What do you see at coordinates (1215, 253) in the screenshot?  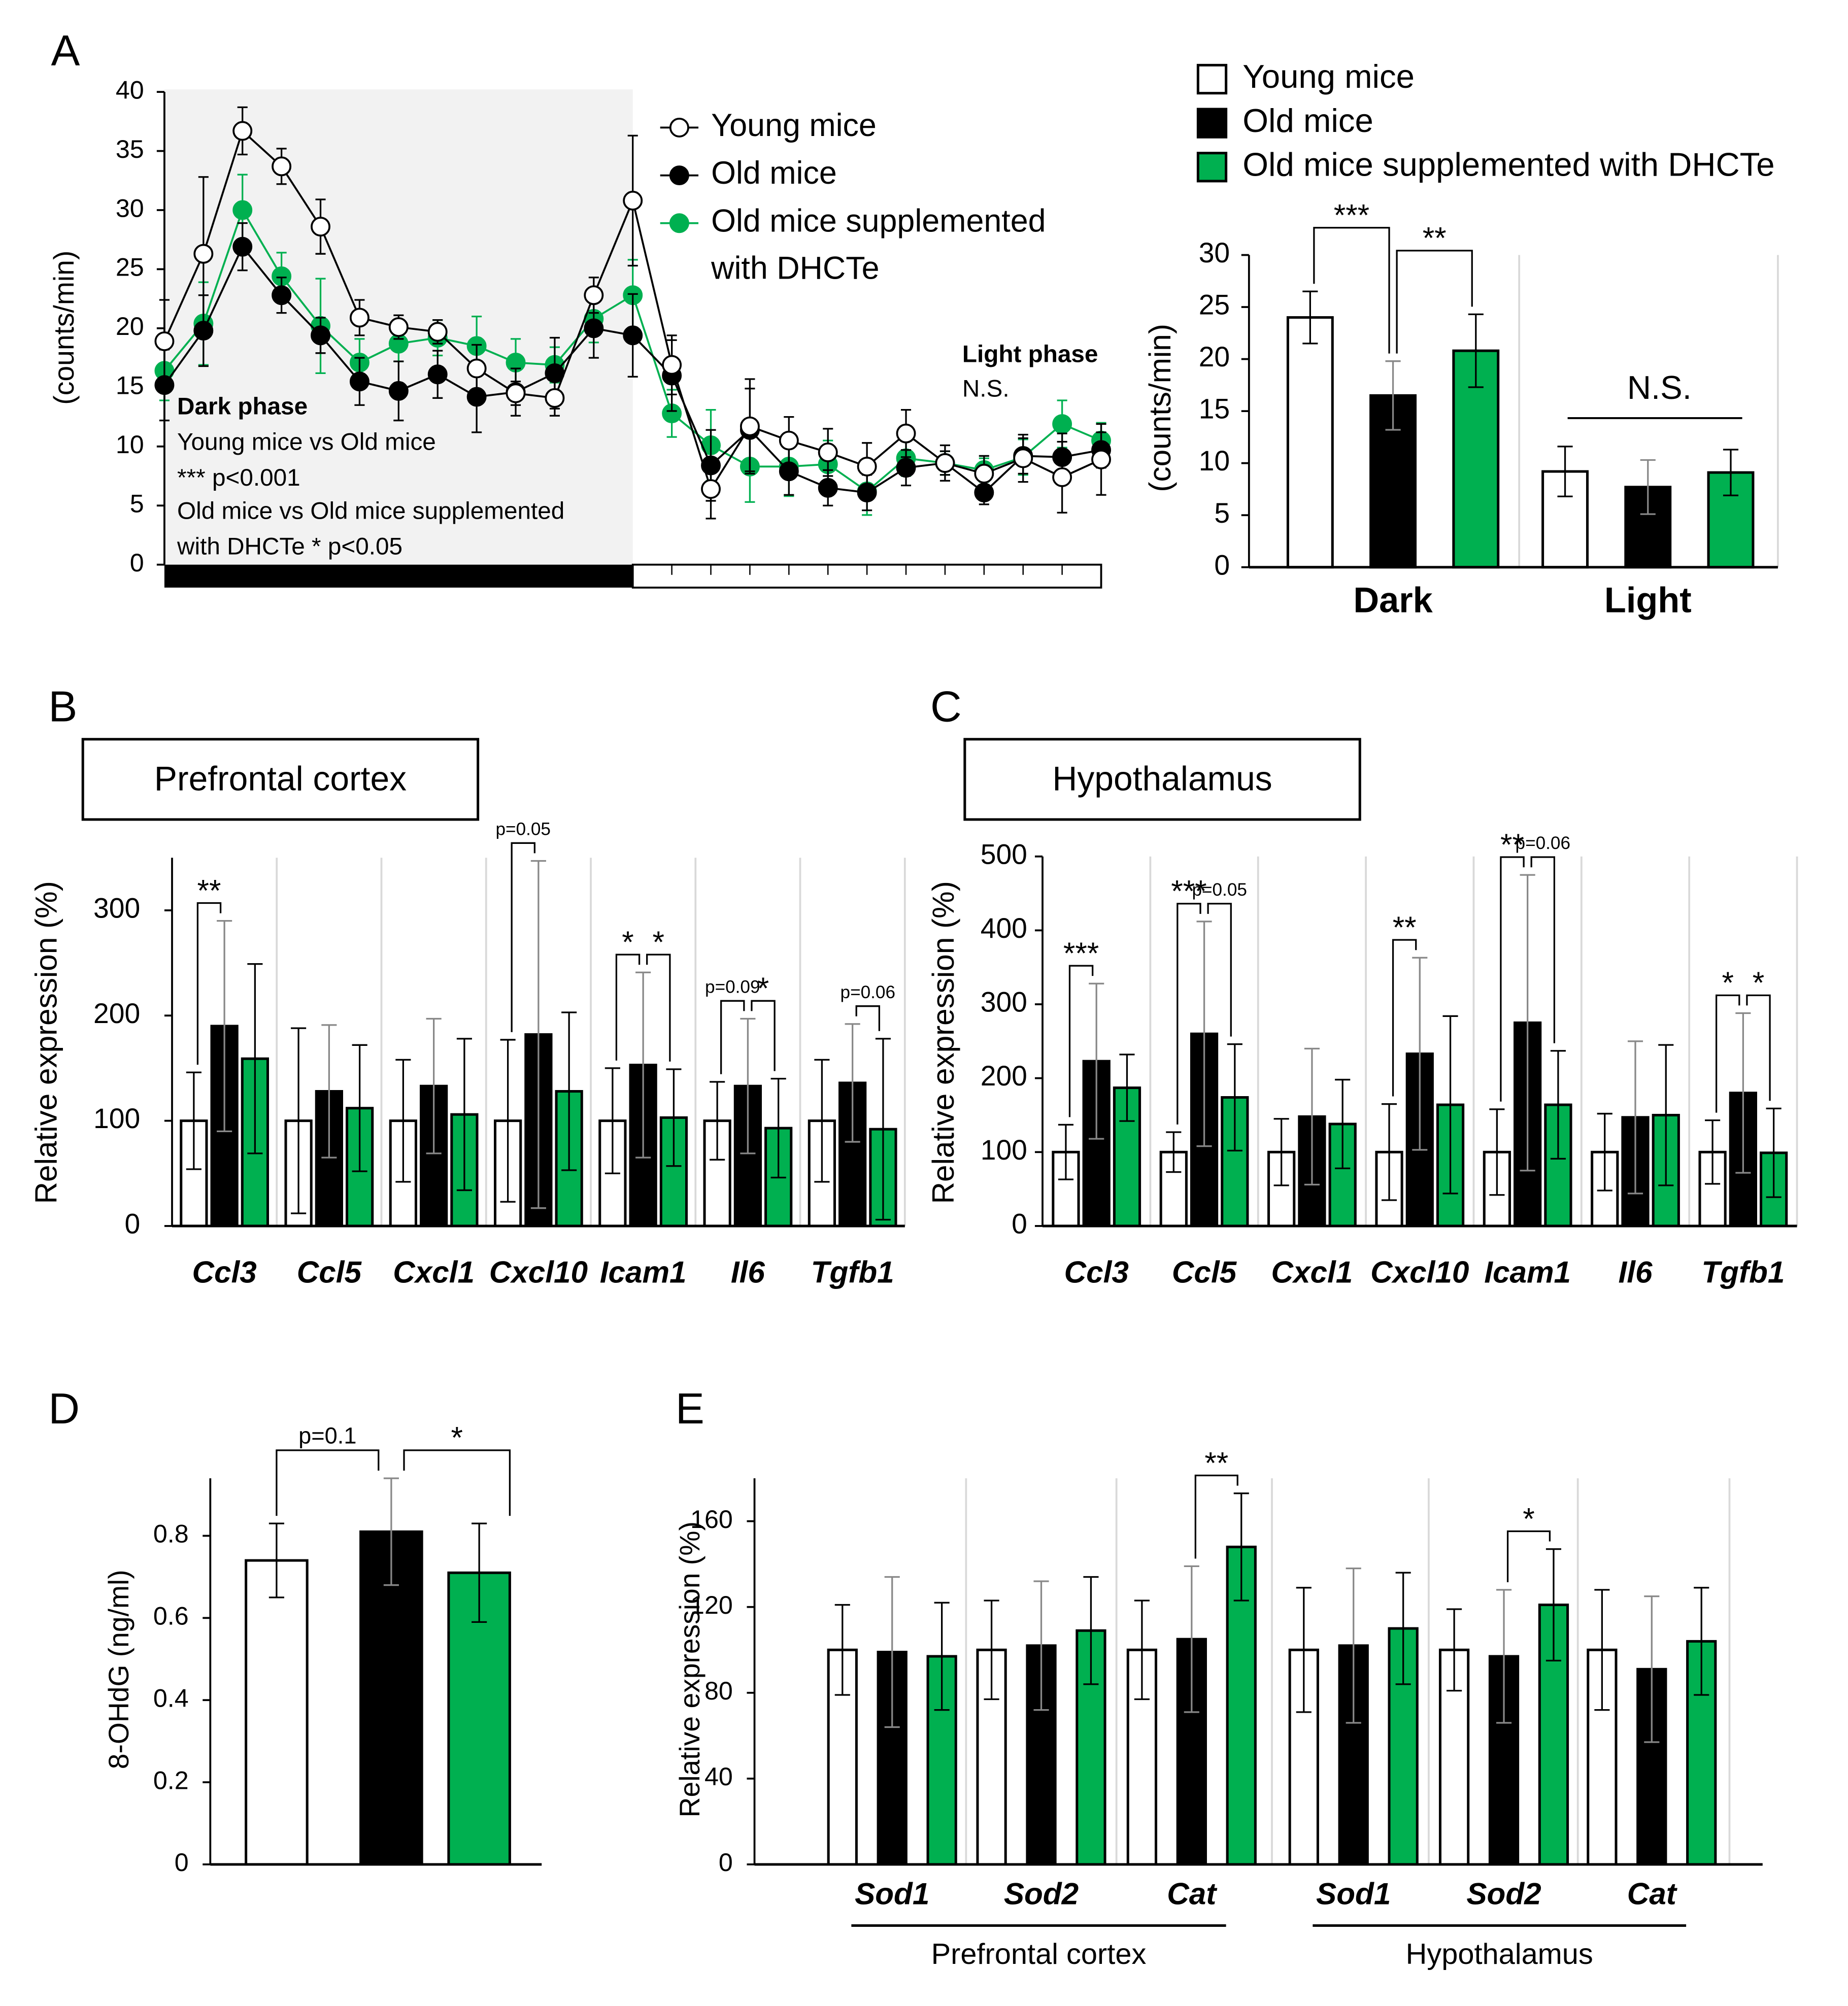 I see `y-tick-label: 30` at bounding box center [1215, 253].